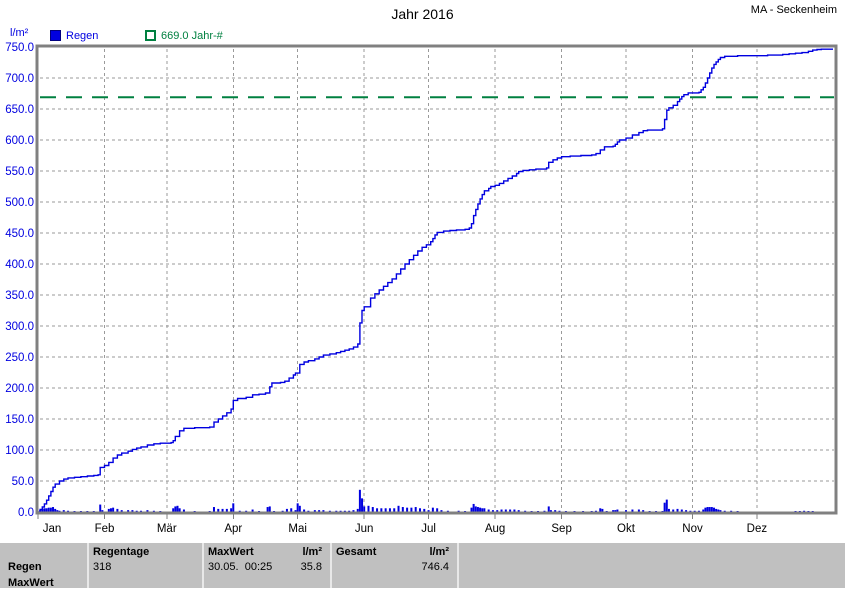  I want to click on y-tick-label: 450.0, so click(19, 234).